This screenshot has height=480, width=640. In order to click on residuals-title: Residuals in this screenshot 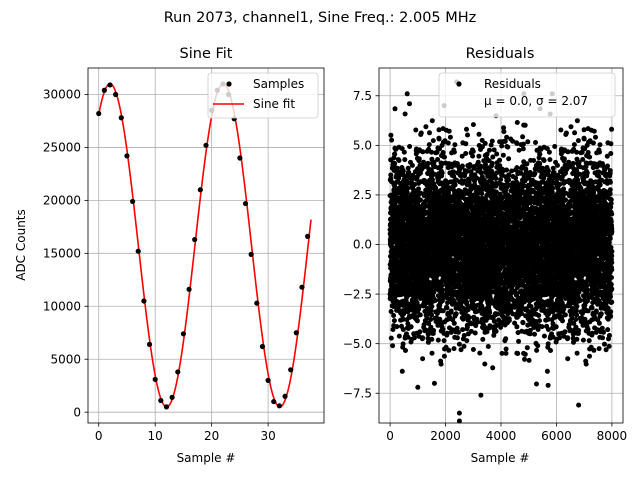, I will do `click(500, 54)`.